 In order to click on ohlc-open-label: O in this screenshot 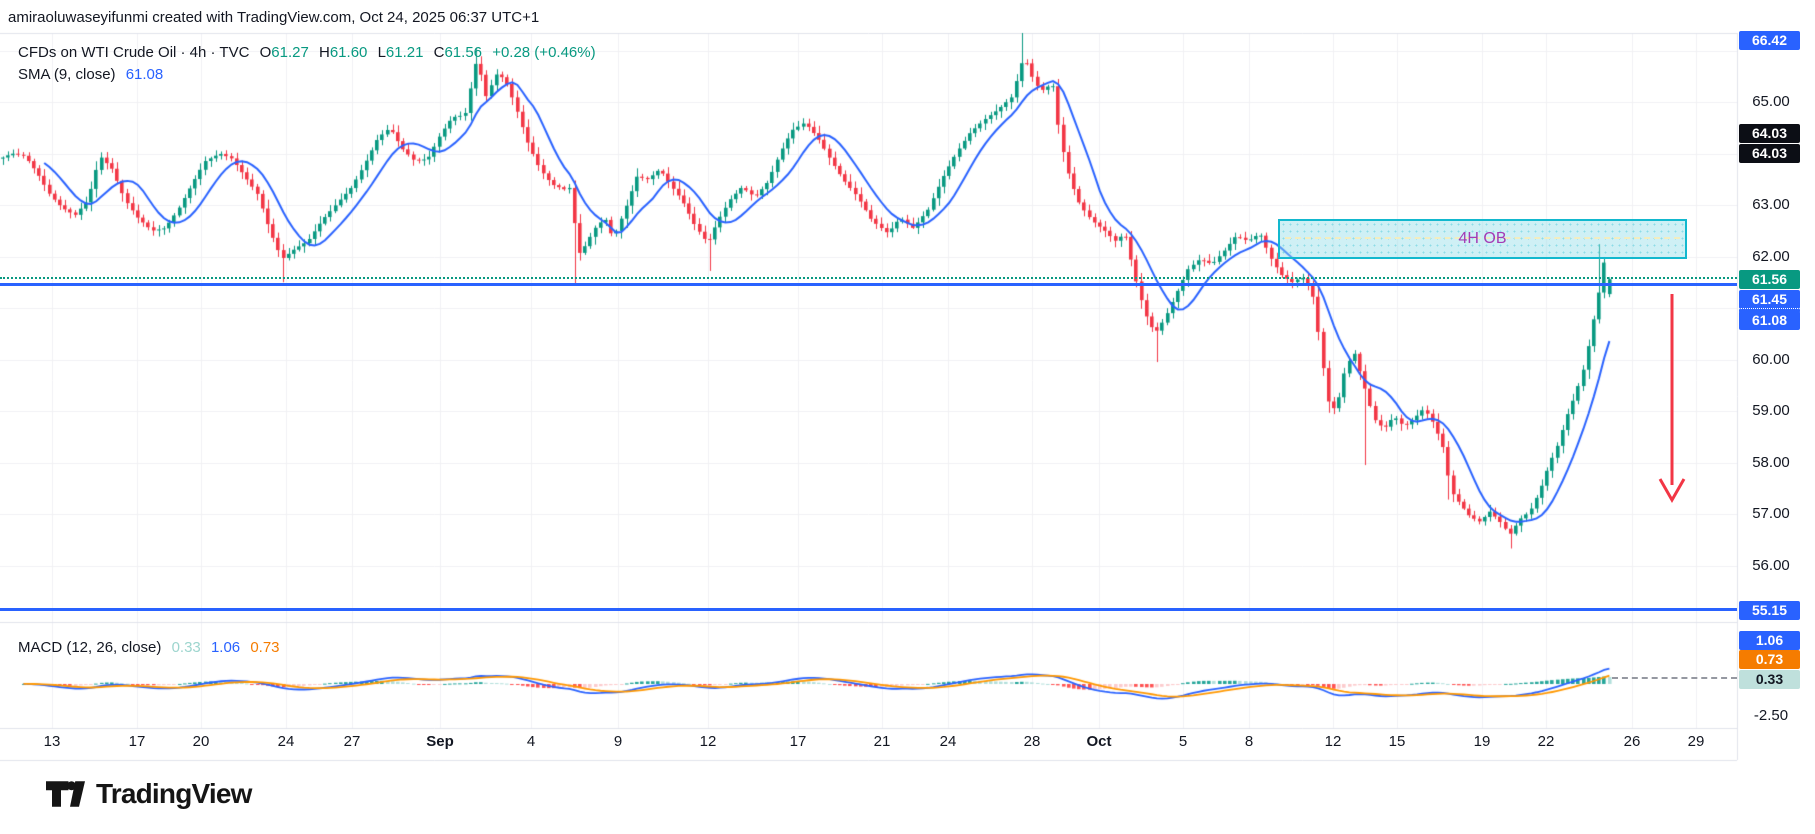, I will do `click(265, 52)`.